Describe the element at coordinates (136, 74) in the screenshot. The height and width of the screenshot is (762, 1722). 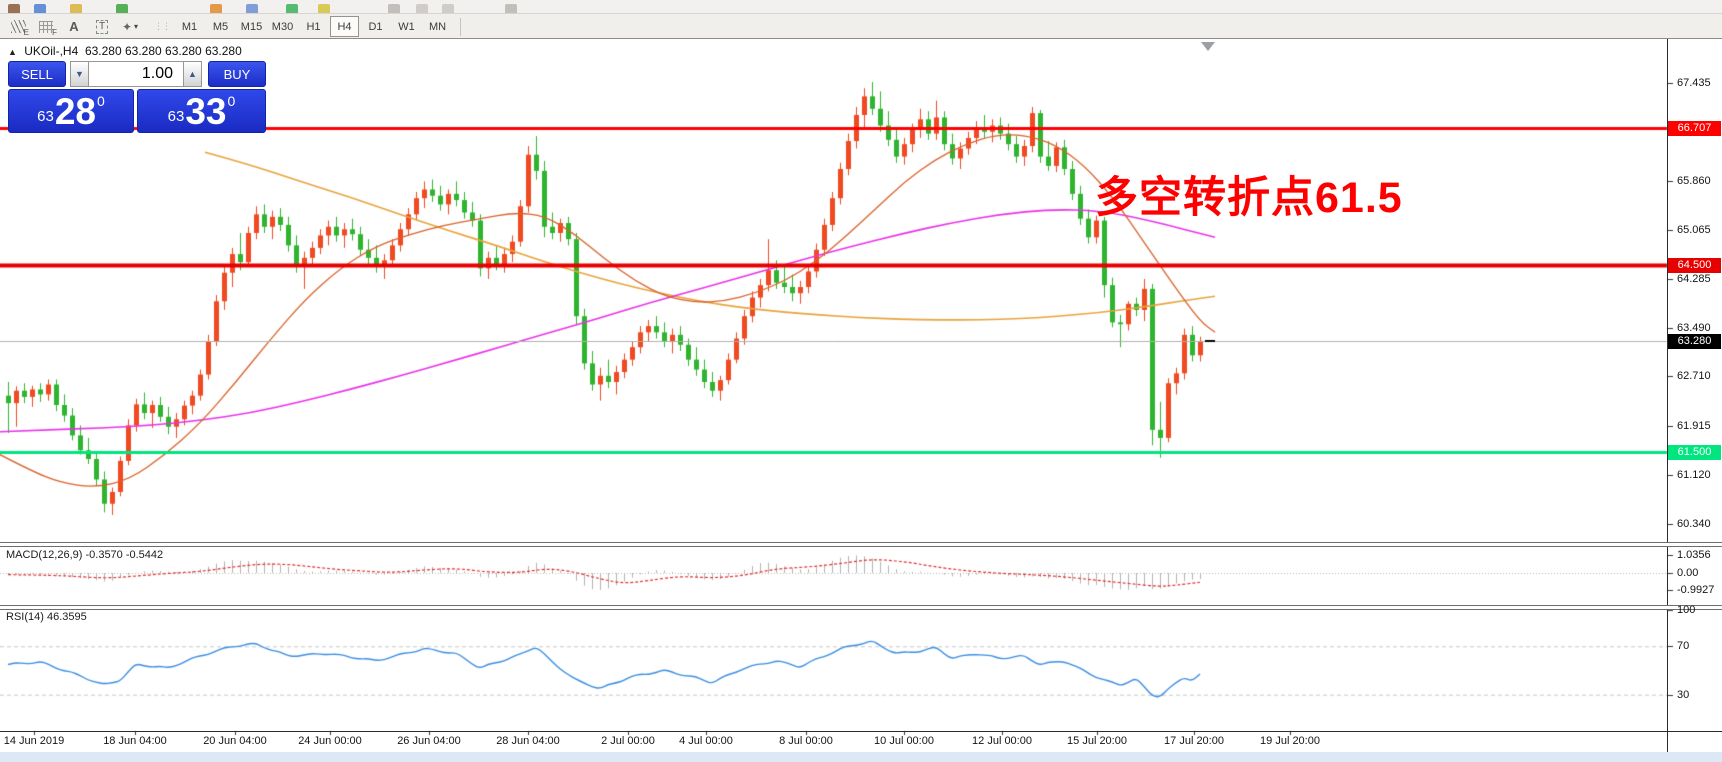
I see `volume-input` at that location.